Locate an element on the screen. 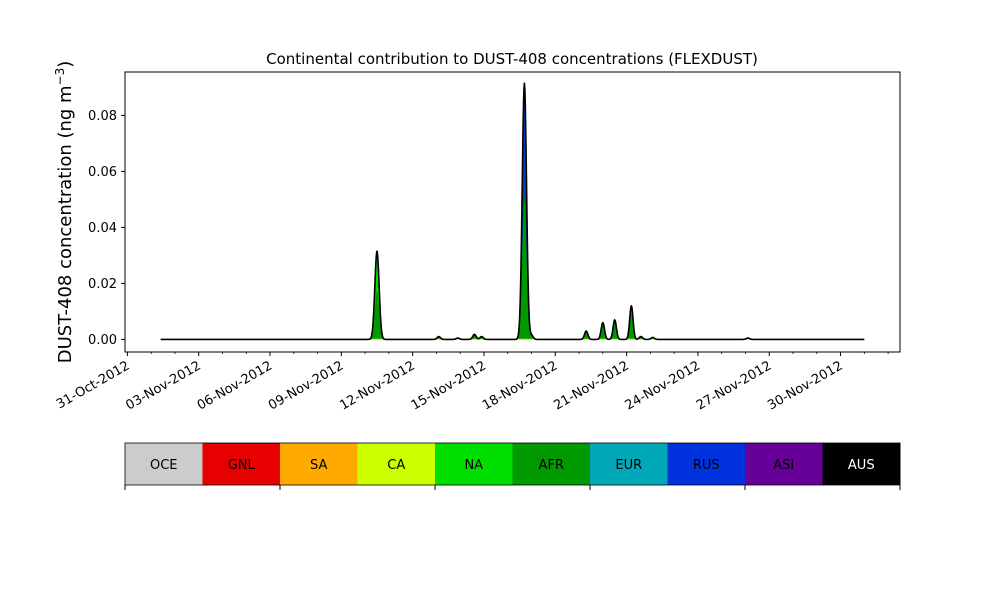  legend-label-asi: ASI is located at coordinates (783, 465).